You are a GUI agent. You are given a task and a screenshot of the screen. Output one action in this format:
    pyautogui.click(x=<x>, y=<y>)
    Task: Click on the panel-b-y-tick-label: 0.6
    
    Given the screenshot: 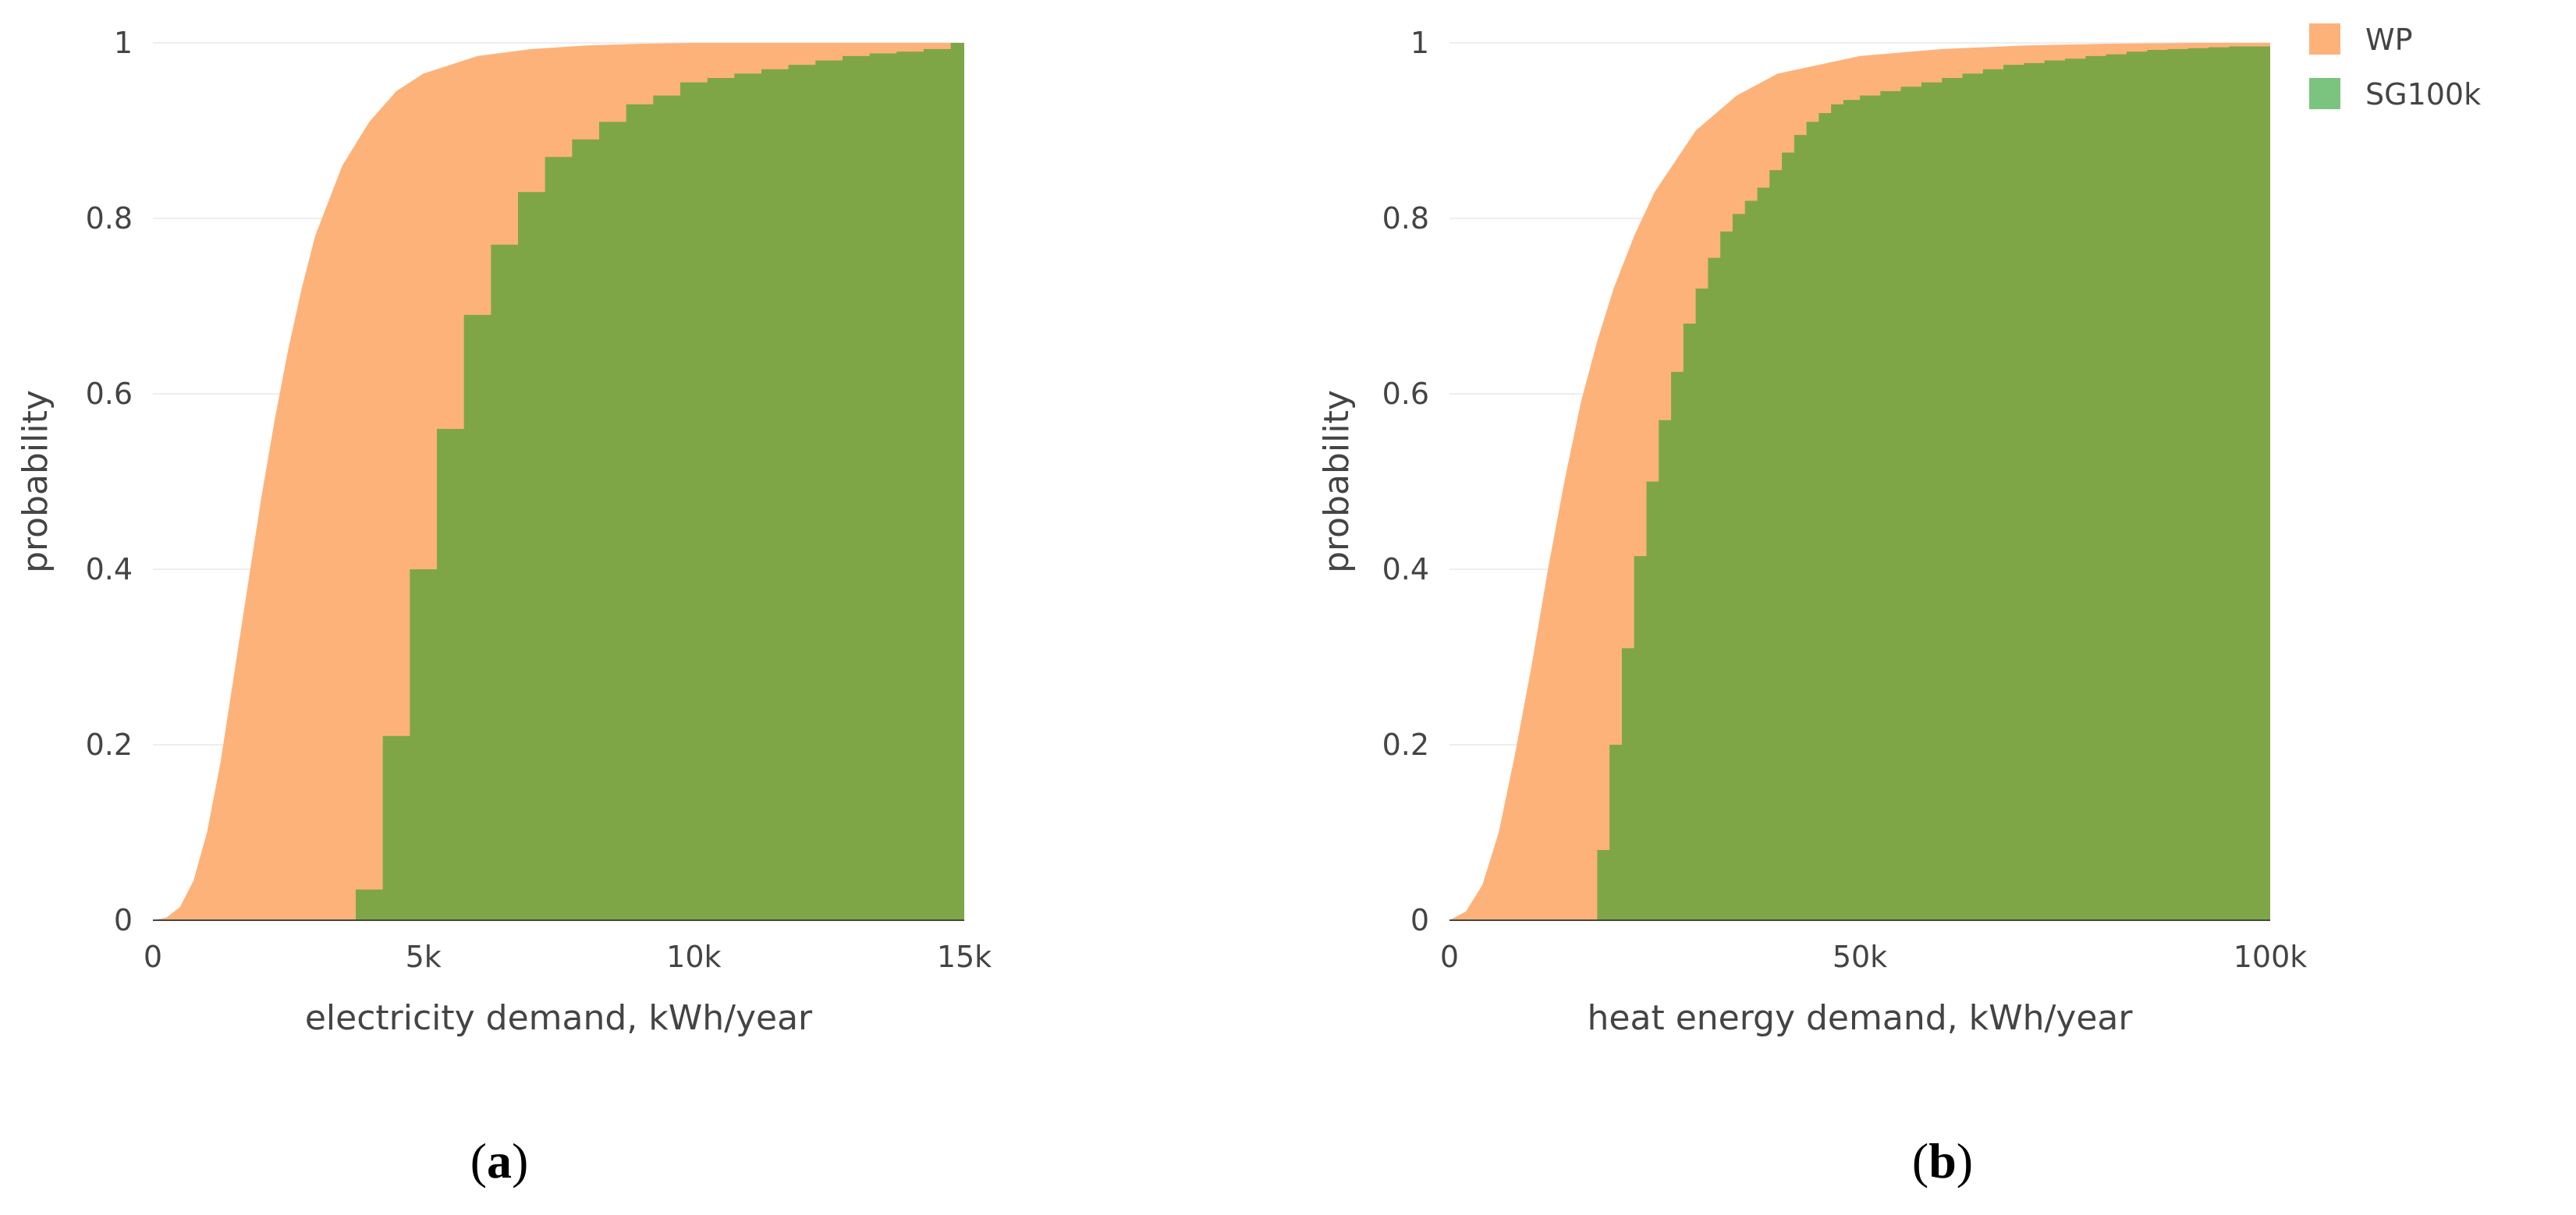 What is the action you would take?
    pyautogui.click(x=1405, y=394)
    